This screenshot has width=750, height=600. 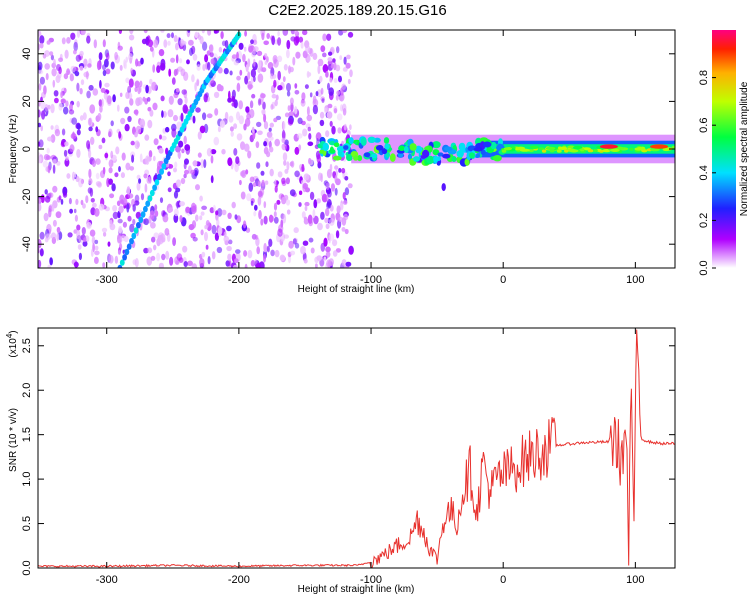 I want to click on y-tick-label: 1.0, so click(x=27, y=478).